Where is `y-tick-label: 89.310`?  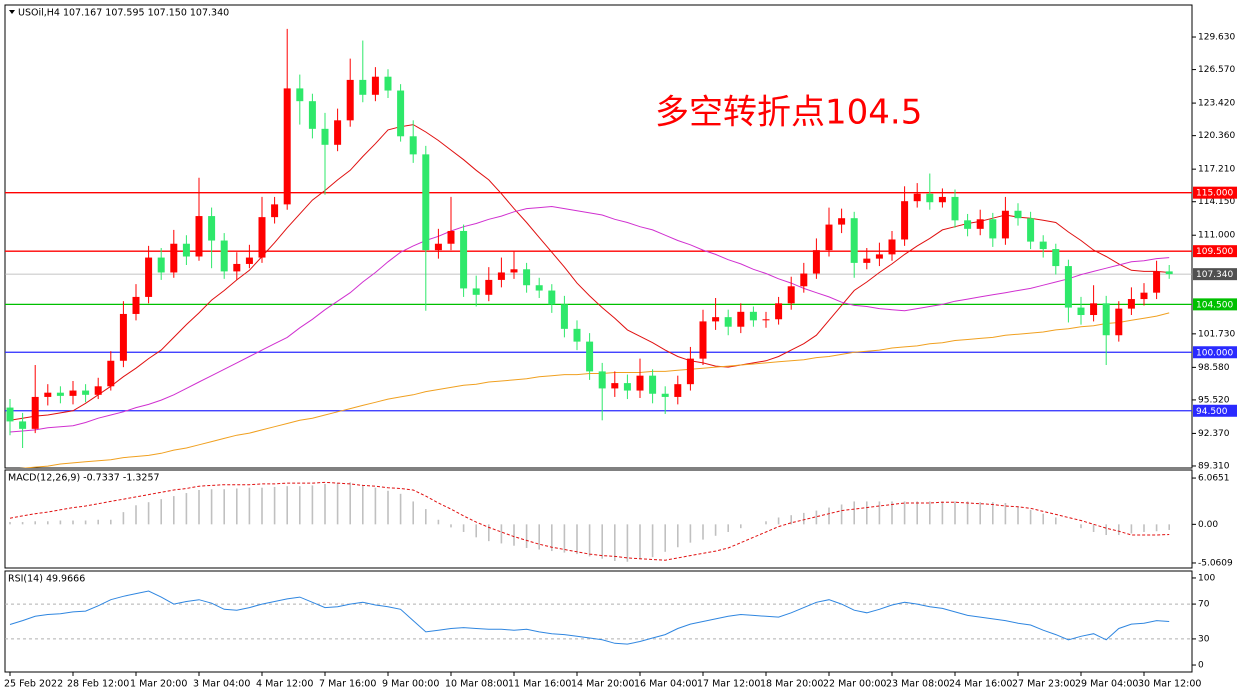 y-tick-label: 89.310 is located at coordinates (1214, 466).